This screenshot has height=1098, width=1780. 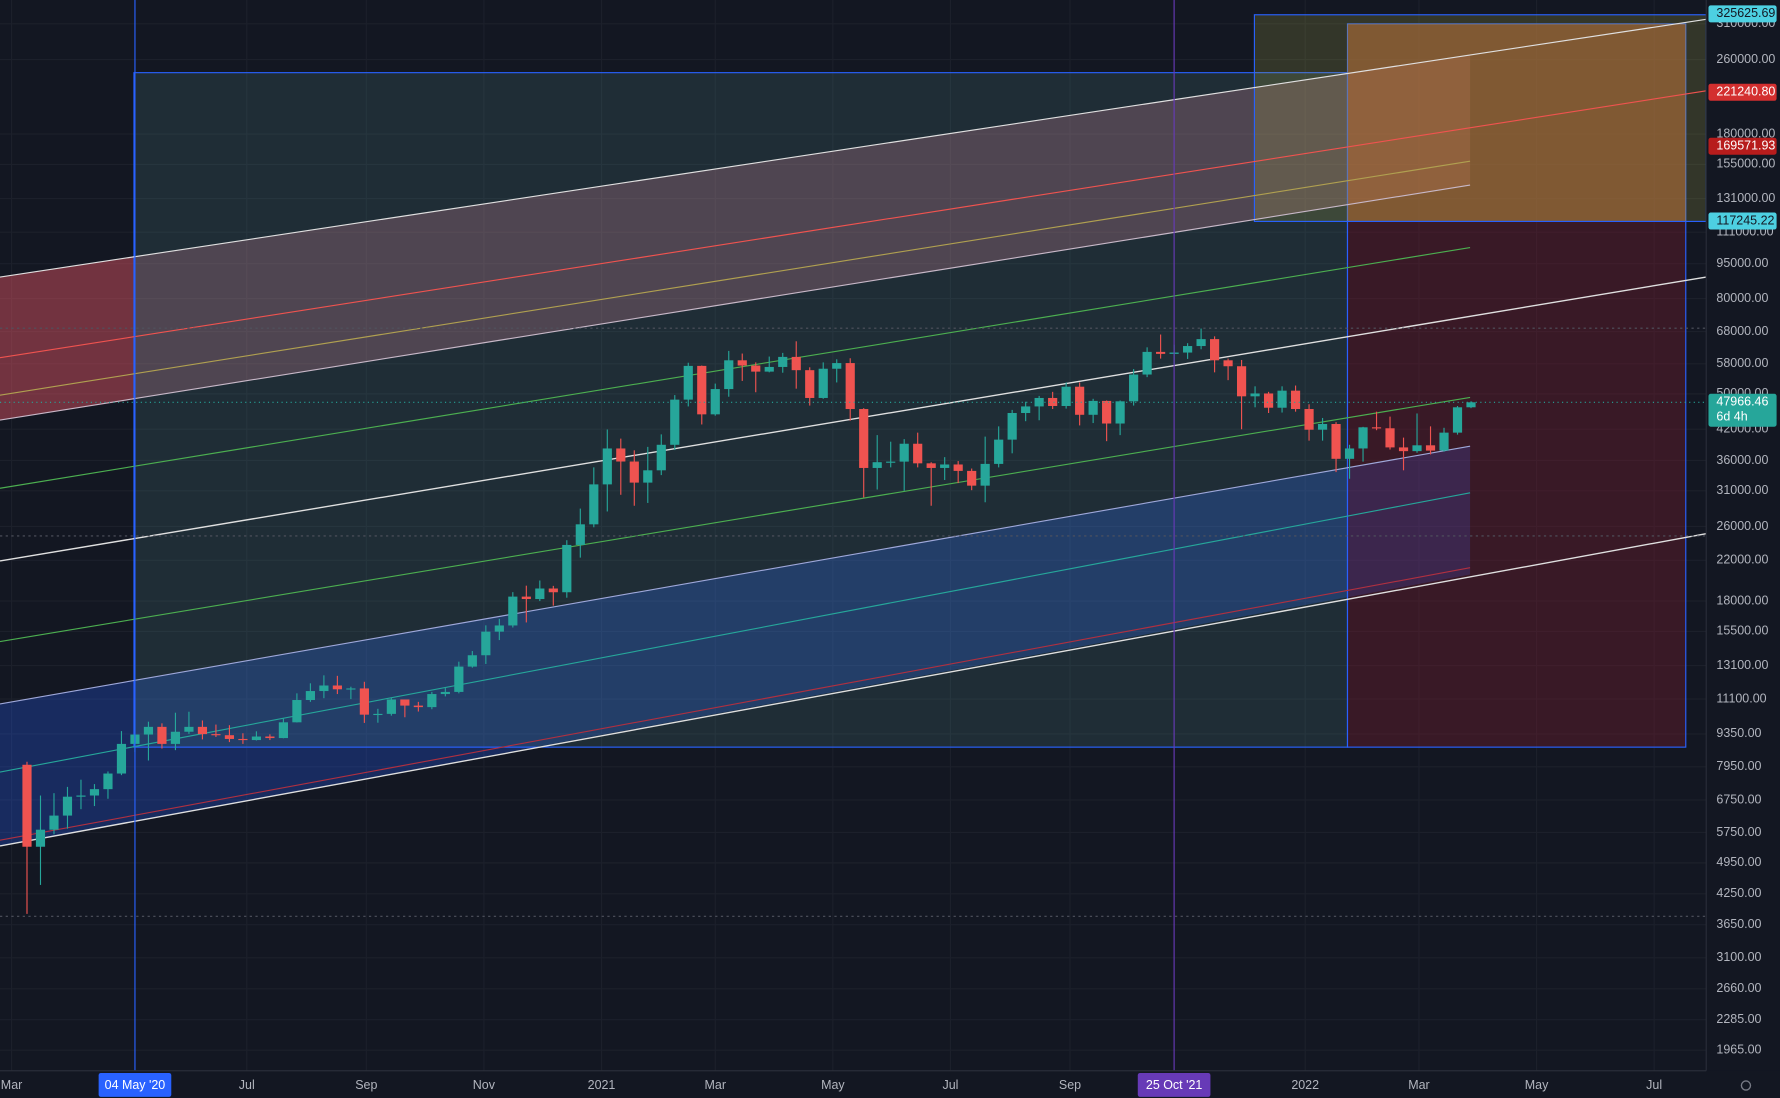 I want to click on price-label: 169571.93, so click(x=1745, y=146).